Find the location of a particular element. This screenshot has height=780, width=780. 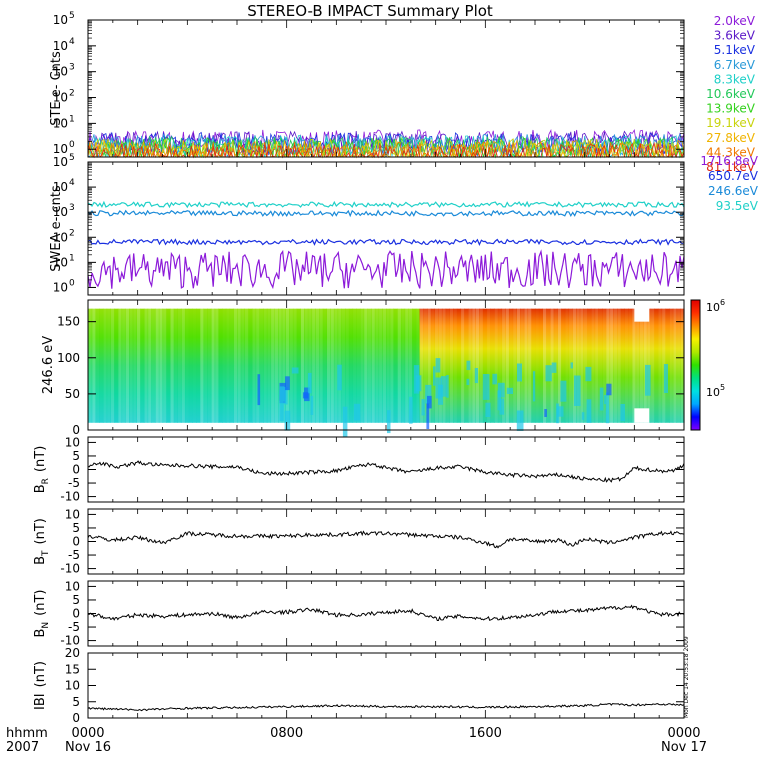

pad-ytick-label: 50 is located at coordinates (72, 394).